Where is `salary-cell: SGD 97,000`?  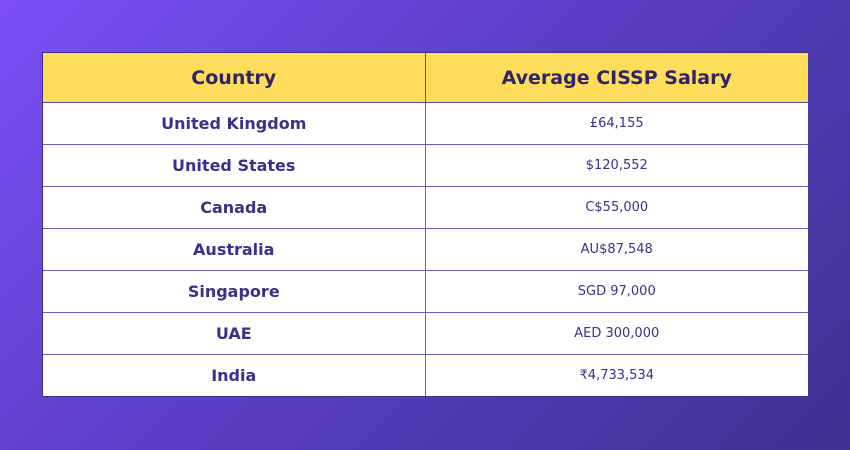
salary-cell: SGD 97,000 is located at coordinates (616, 291).